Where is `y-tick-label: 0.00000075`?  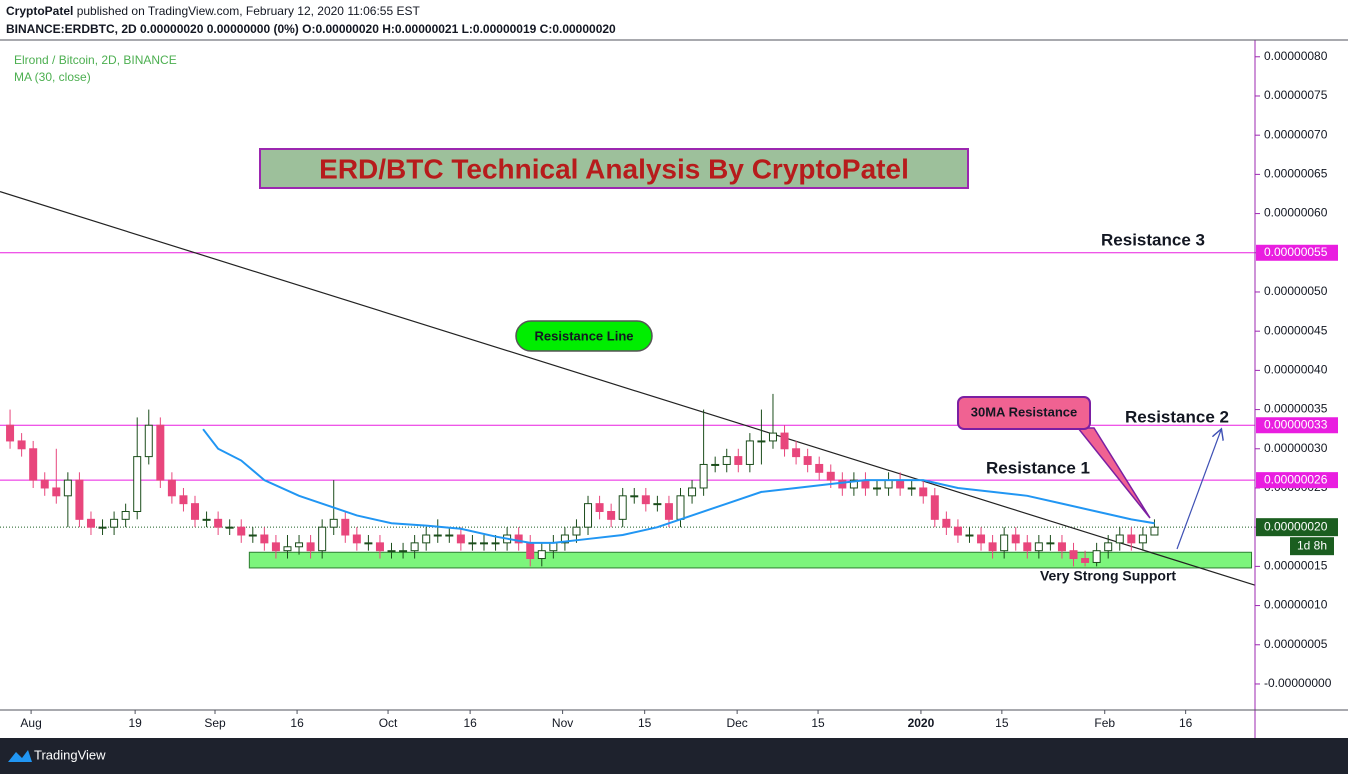 y-tick-label: 0.00000075 is located at coordinates (1296, 95).